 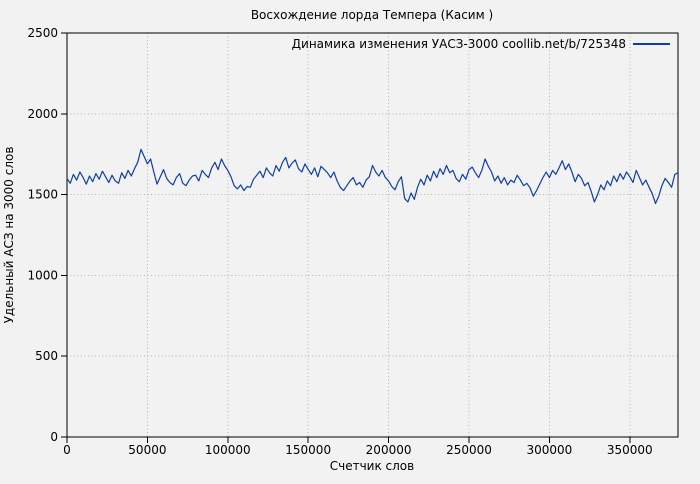 I want to click on y-axis-label: Удельный АСЗ на 3000 слов, so click(x=9, y=235).